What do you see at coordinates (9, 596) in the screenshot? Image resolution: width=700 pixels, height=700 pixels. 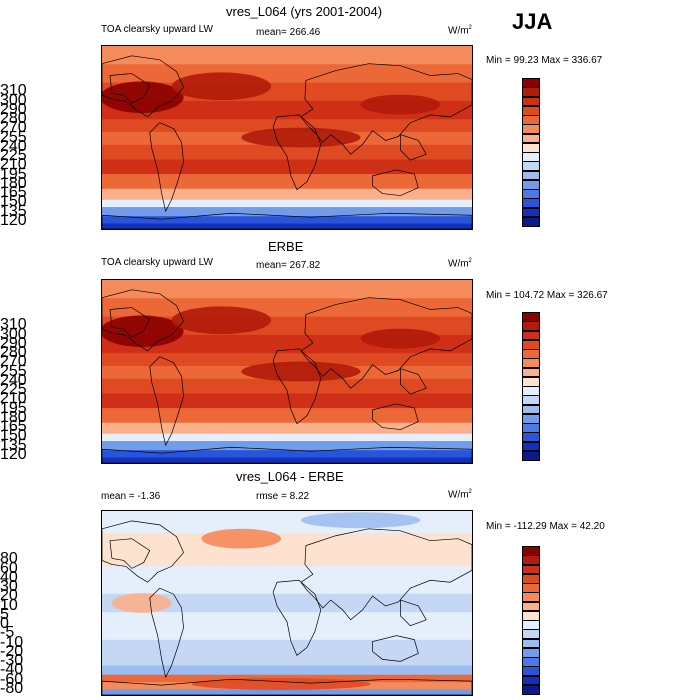 I see `colorbar-tick-label: 20` at bounding box center [9, 596].